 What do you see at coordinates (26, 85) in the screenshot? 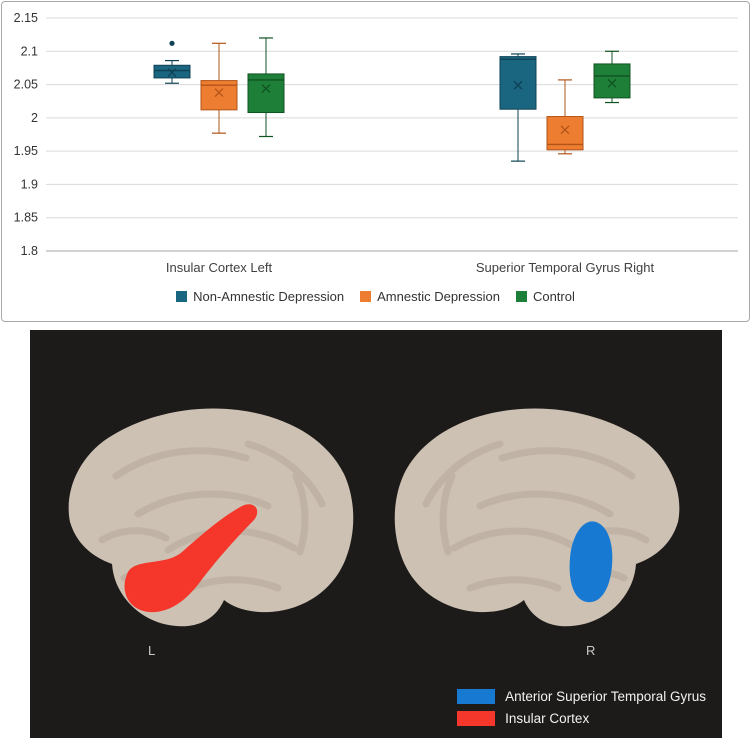
I see `y-tick-label: 2.05` at bounding box center [26, 85].